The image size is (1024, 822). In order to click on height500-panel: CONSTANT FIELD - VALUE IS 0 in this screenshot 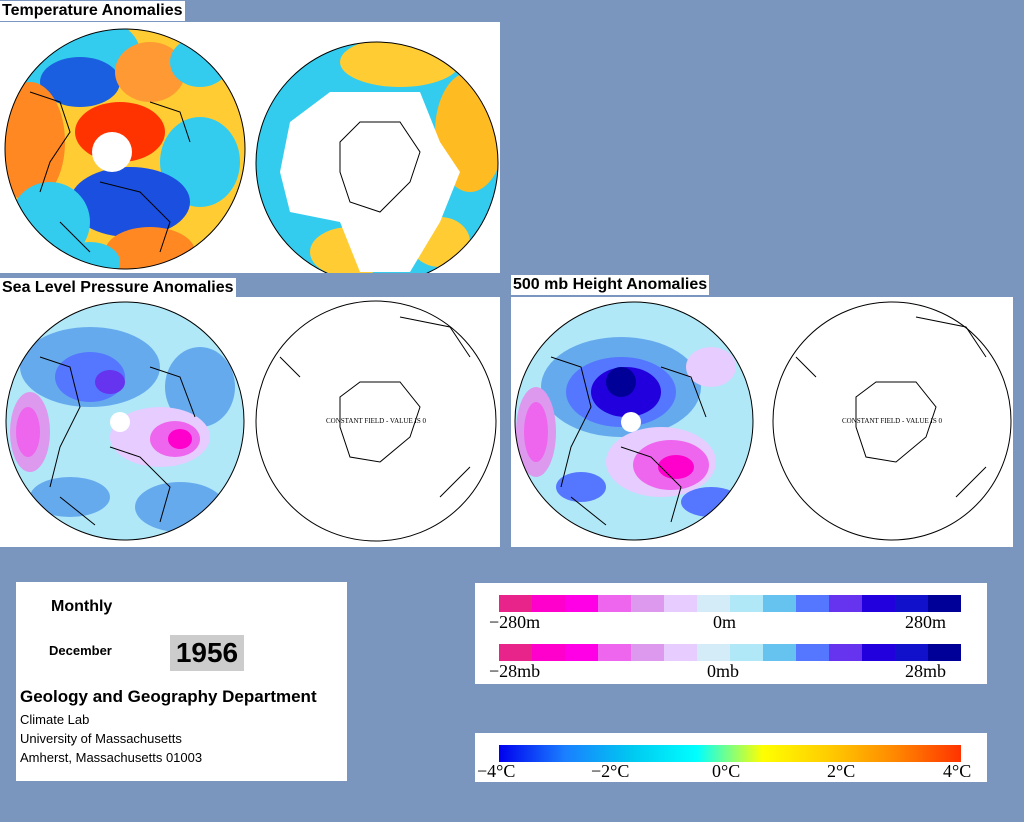, I will do `click(762, 422)`.